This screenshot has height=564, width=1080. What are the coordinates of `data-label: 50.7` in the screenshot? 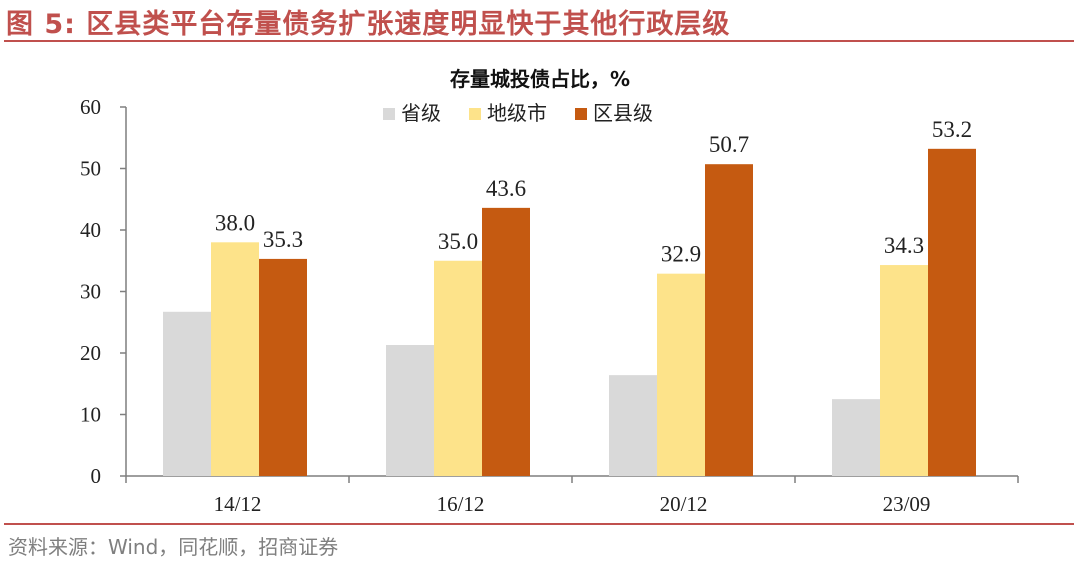 It's located at (729, 144).